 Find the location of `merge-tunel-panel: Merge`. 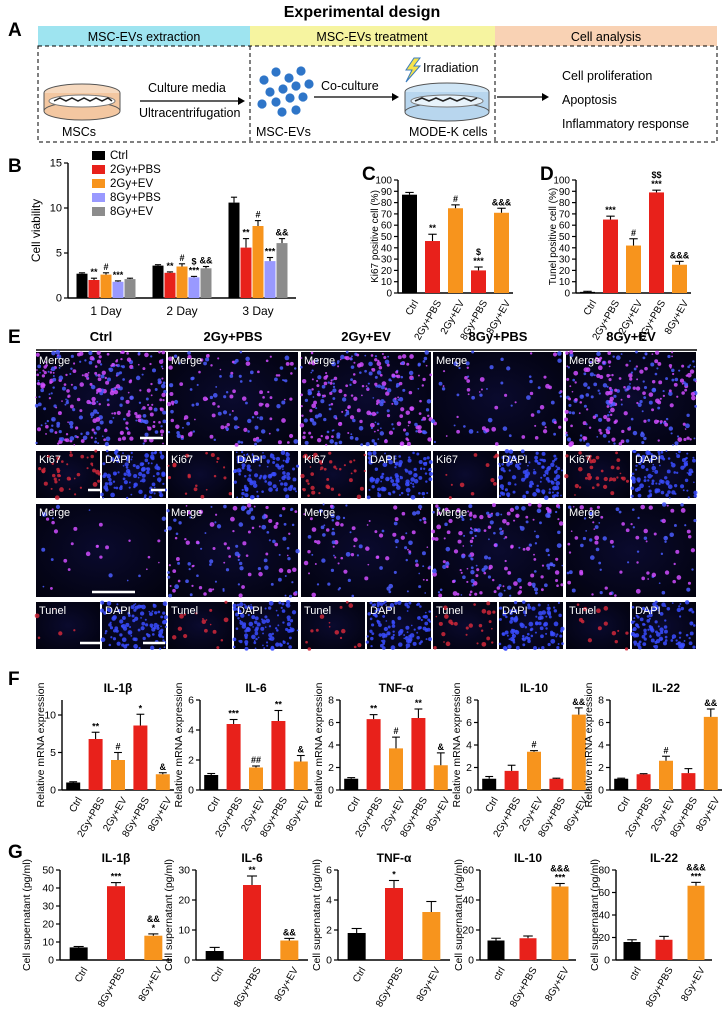

merge-tunel-panel: Merge is located at coordinates (366, 550).